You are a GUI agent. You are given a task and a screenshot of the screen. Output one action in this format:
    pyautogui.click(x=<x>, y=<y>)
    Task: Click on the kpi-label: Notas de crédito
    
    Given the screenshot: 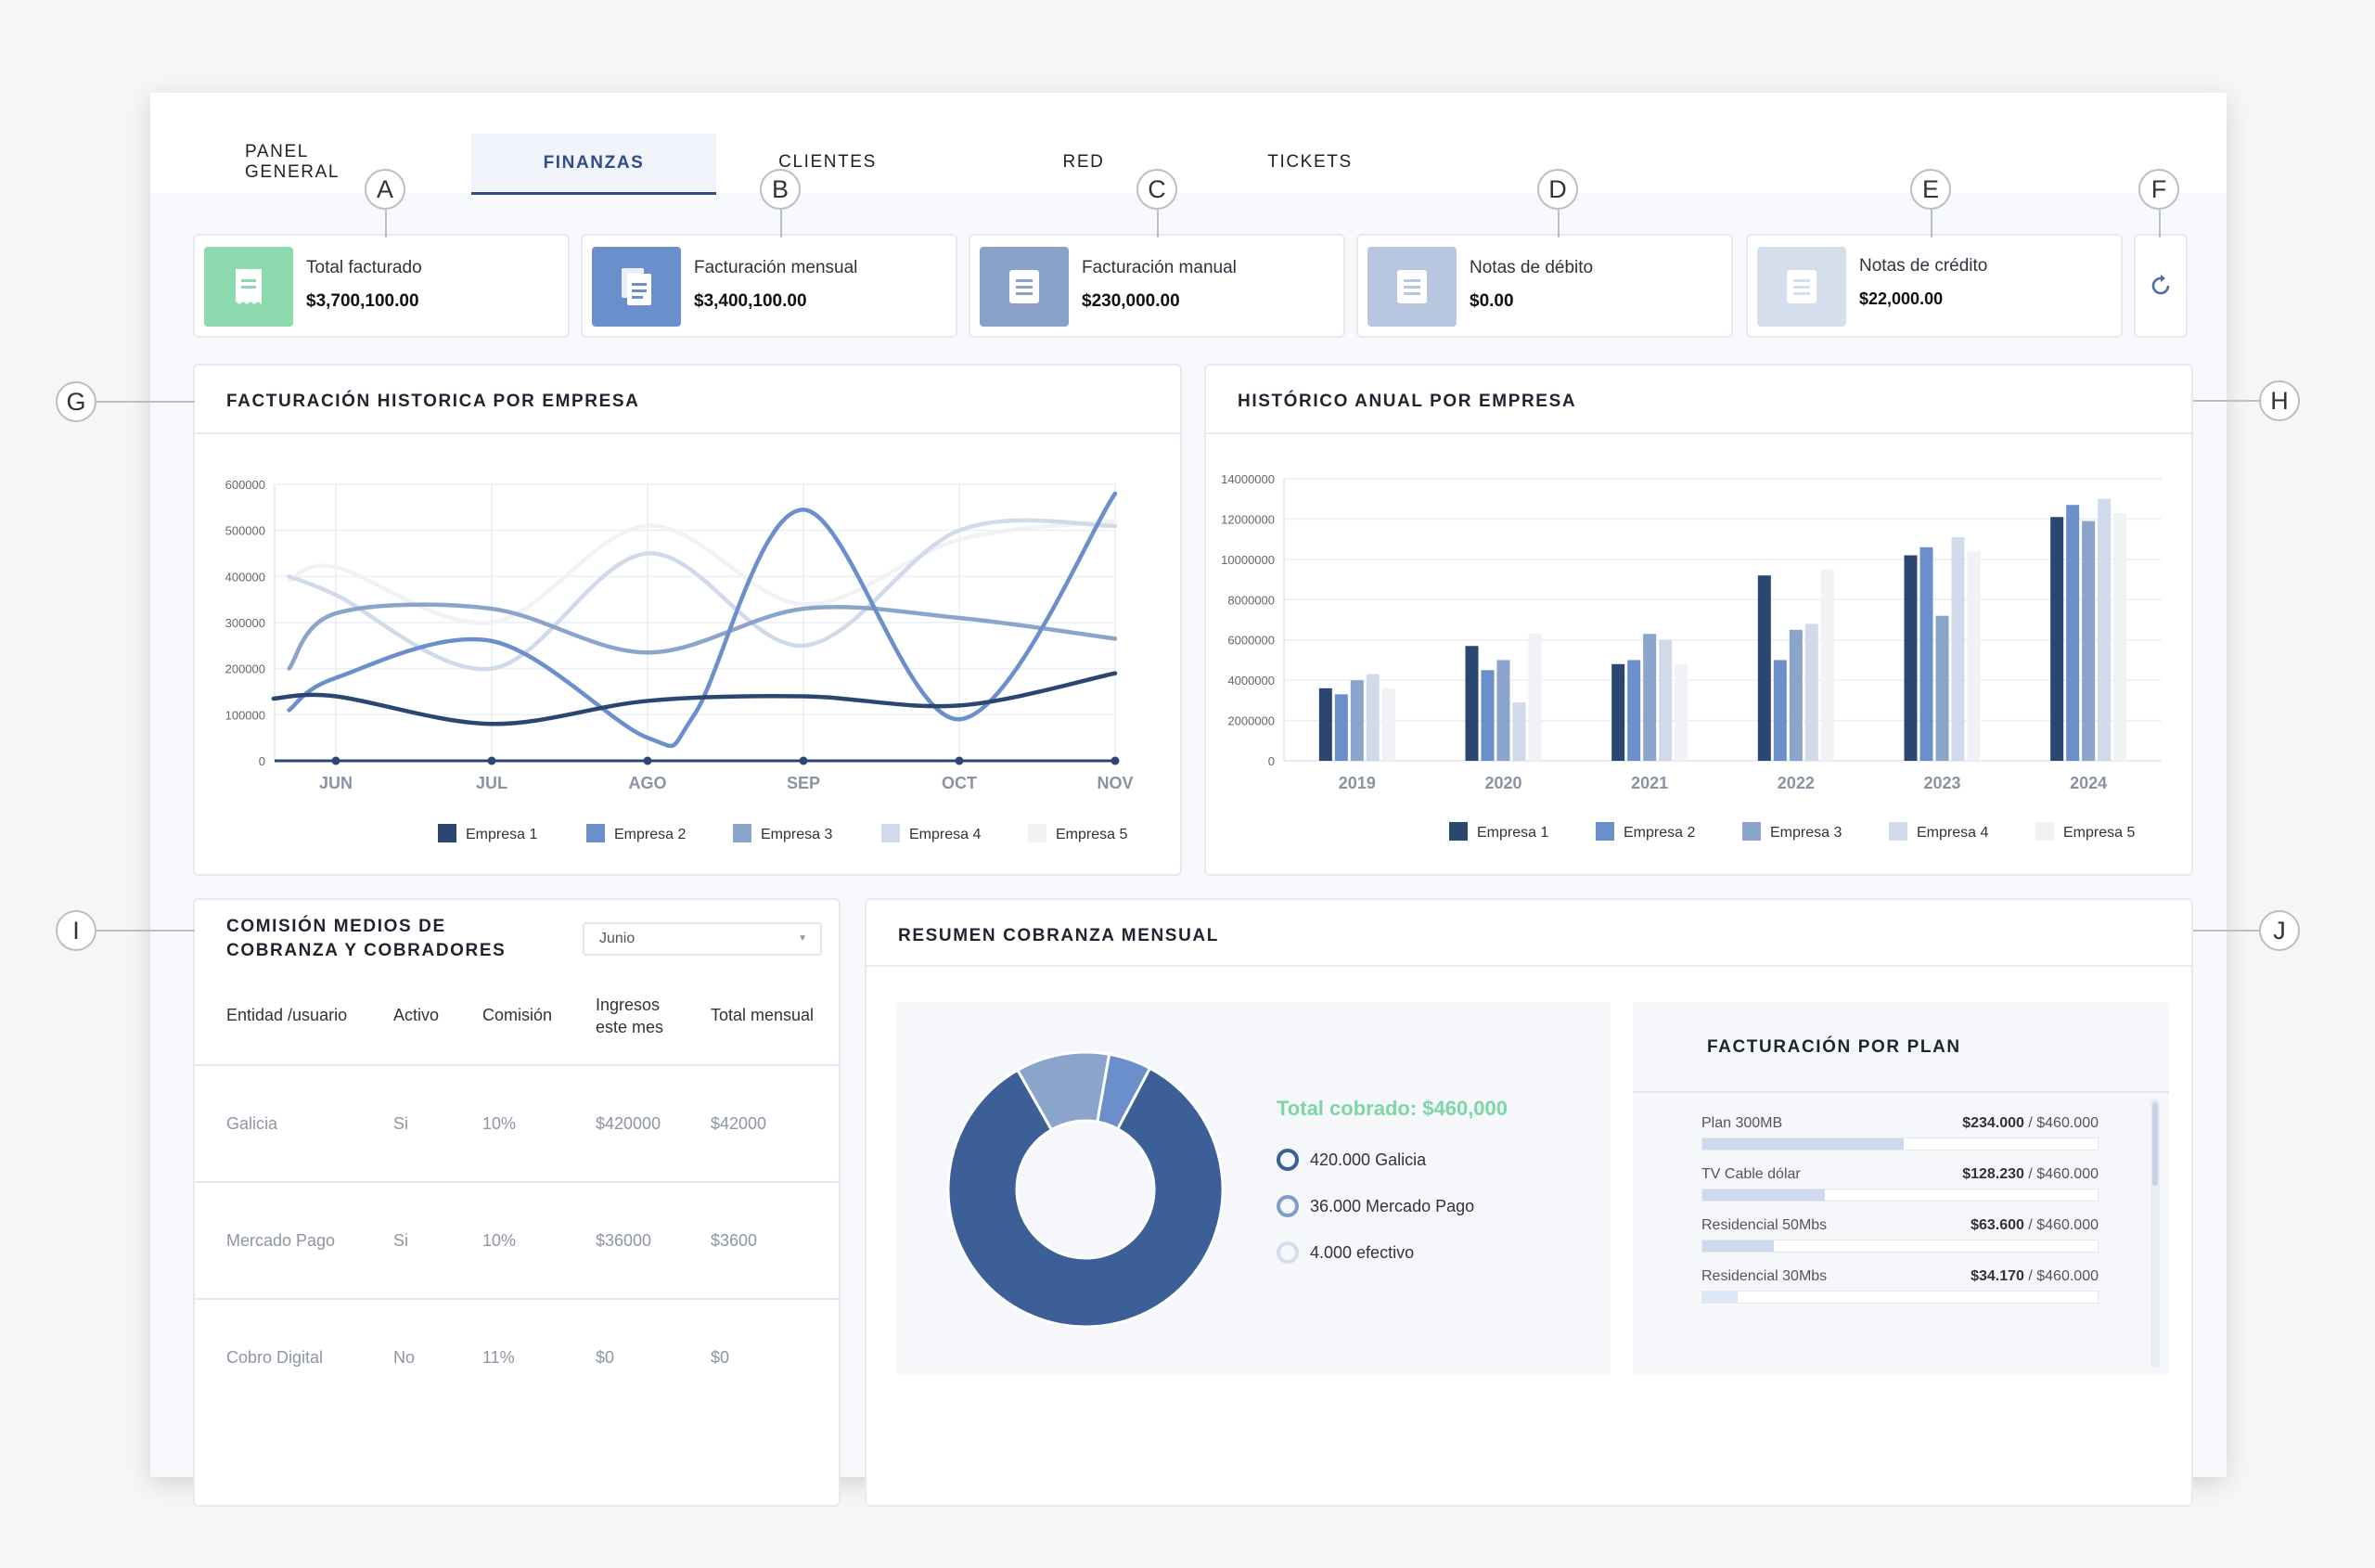 What is the action you would take?
    pyautogui.click(x=1923, y=266)
    